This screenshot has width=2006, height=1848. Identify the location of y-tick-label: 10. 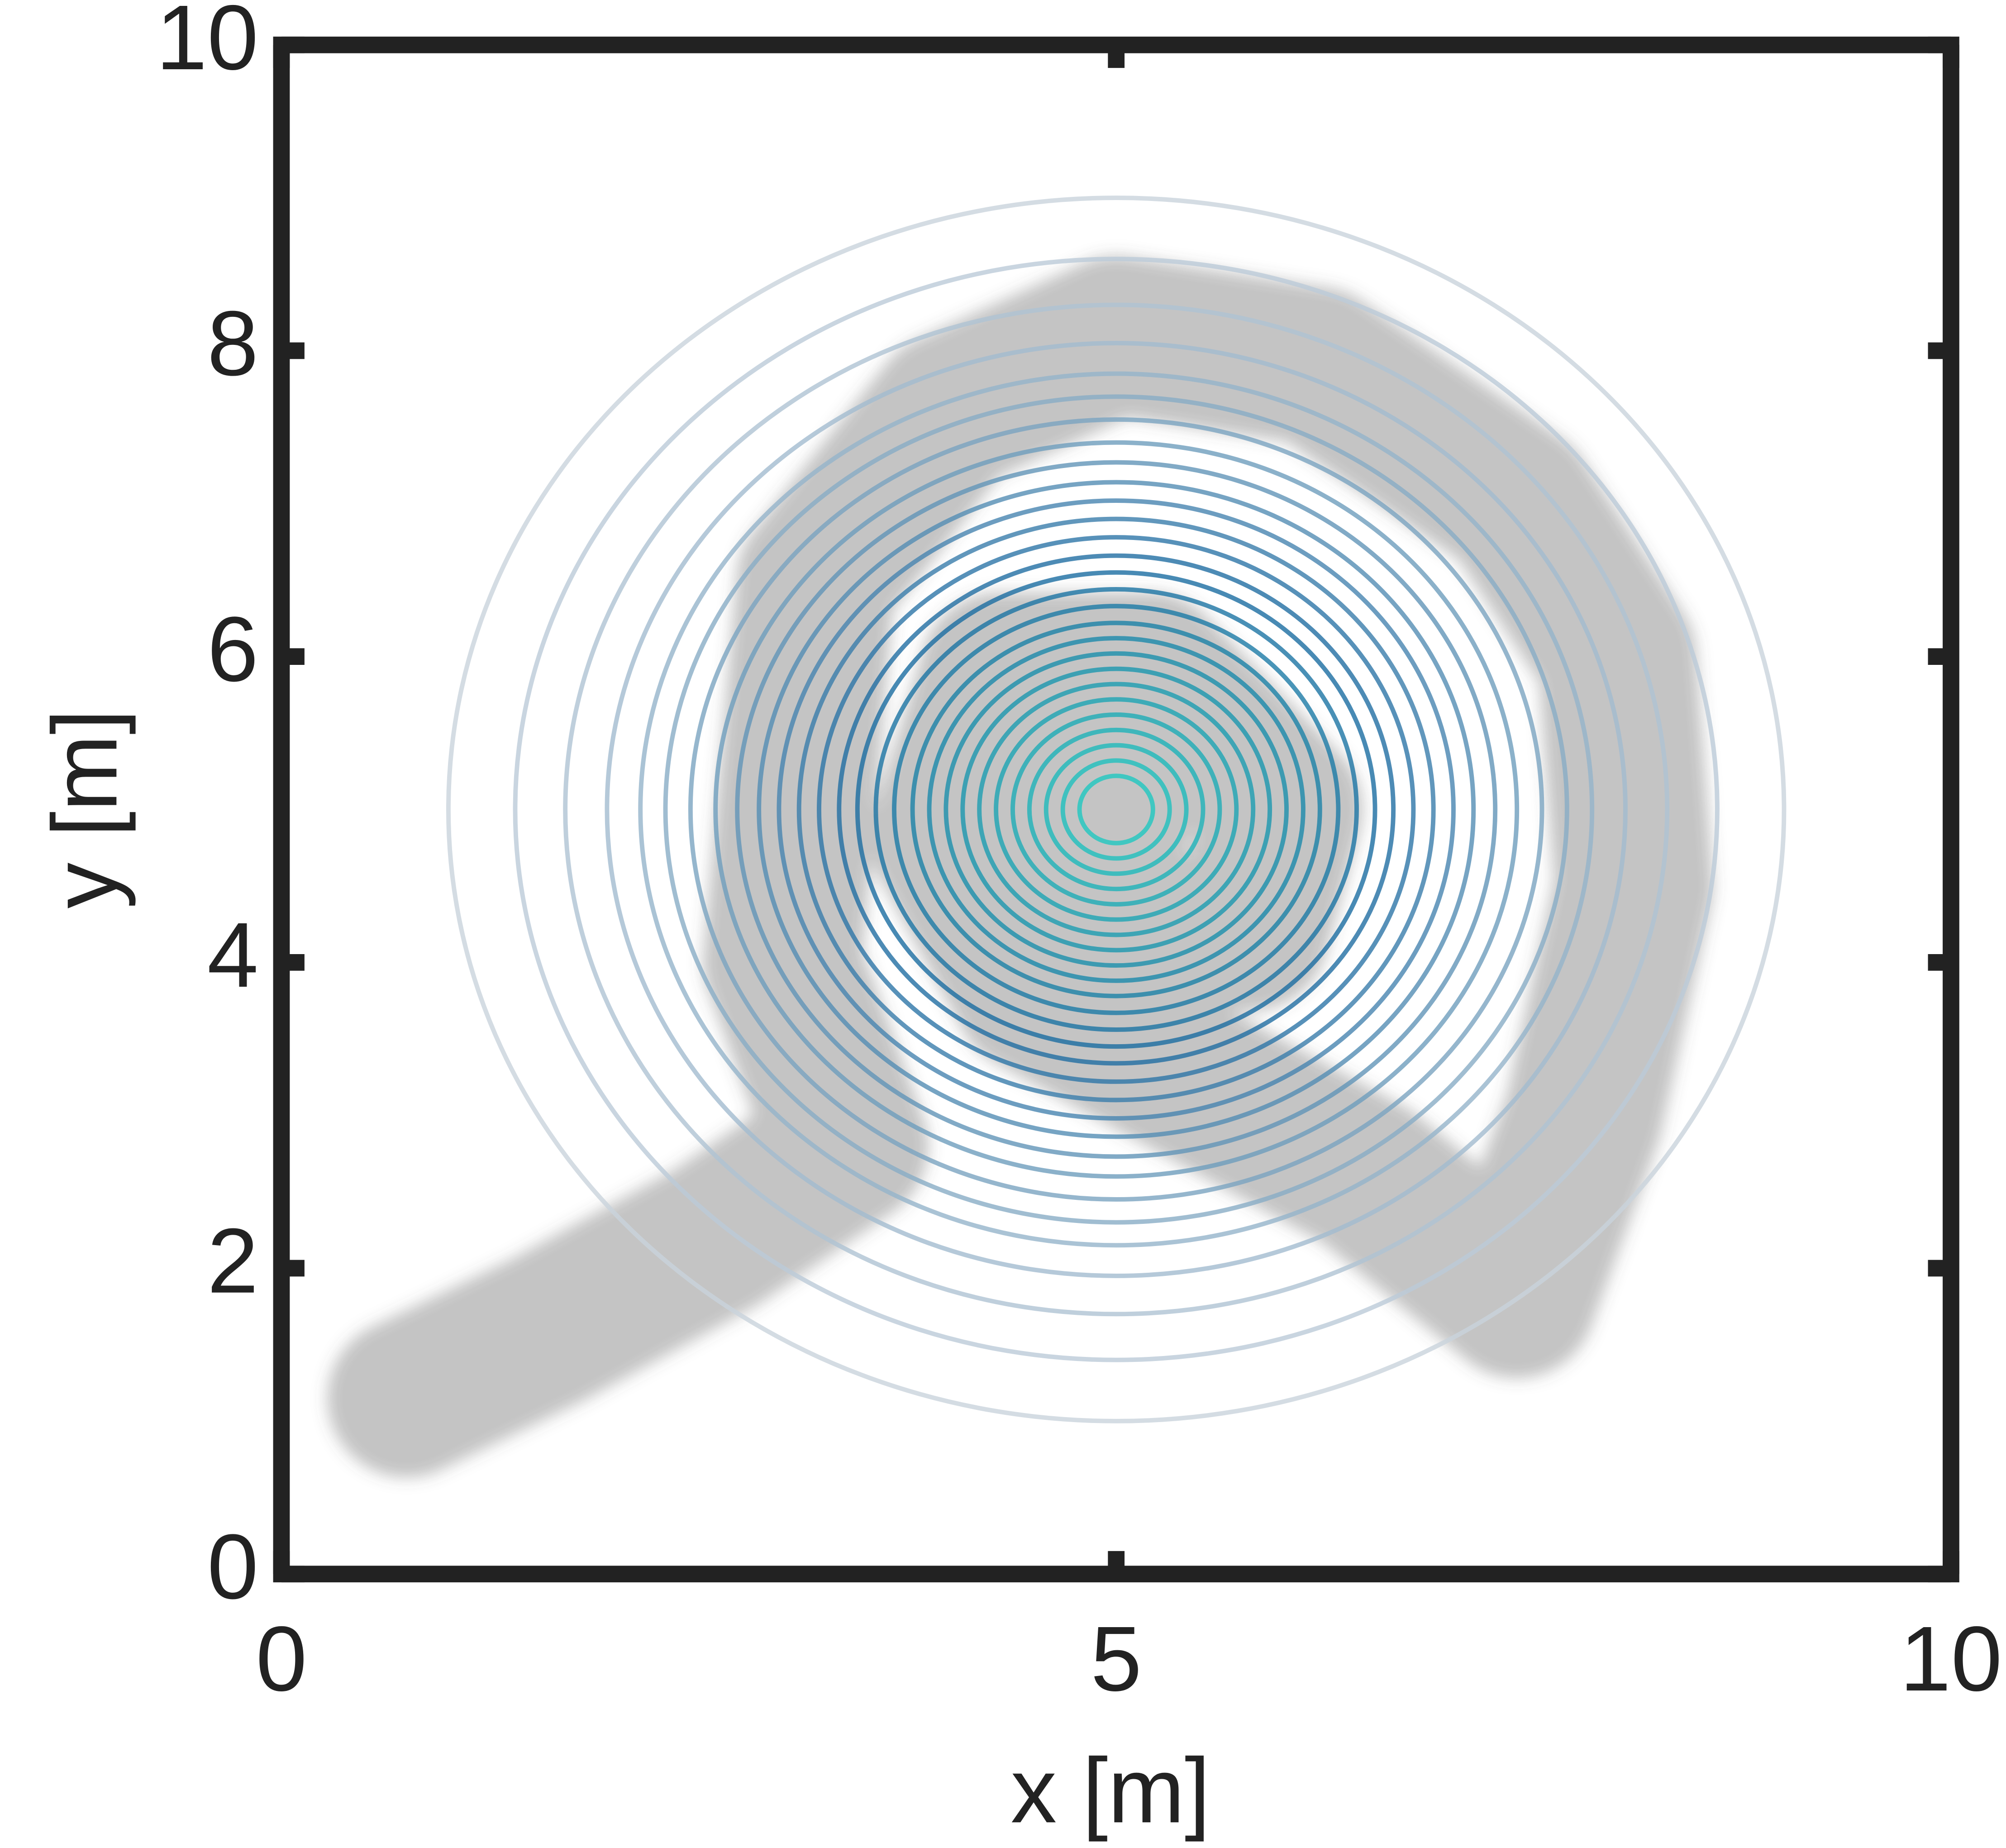
(207, 44).